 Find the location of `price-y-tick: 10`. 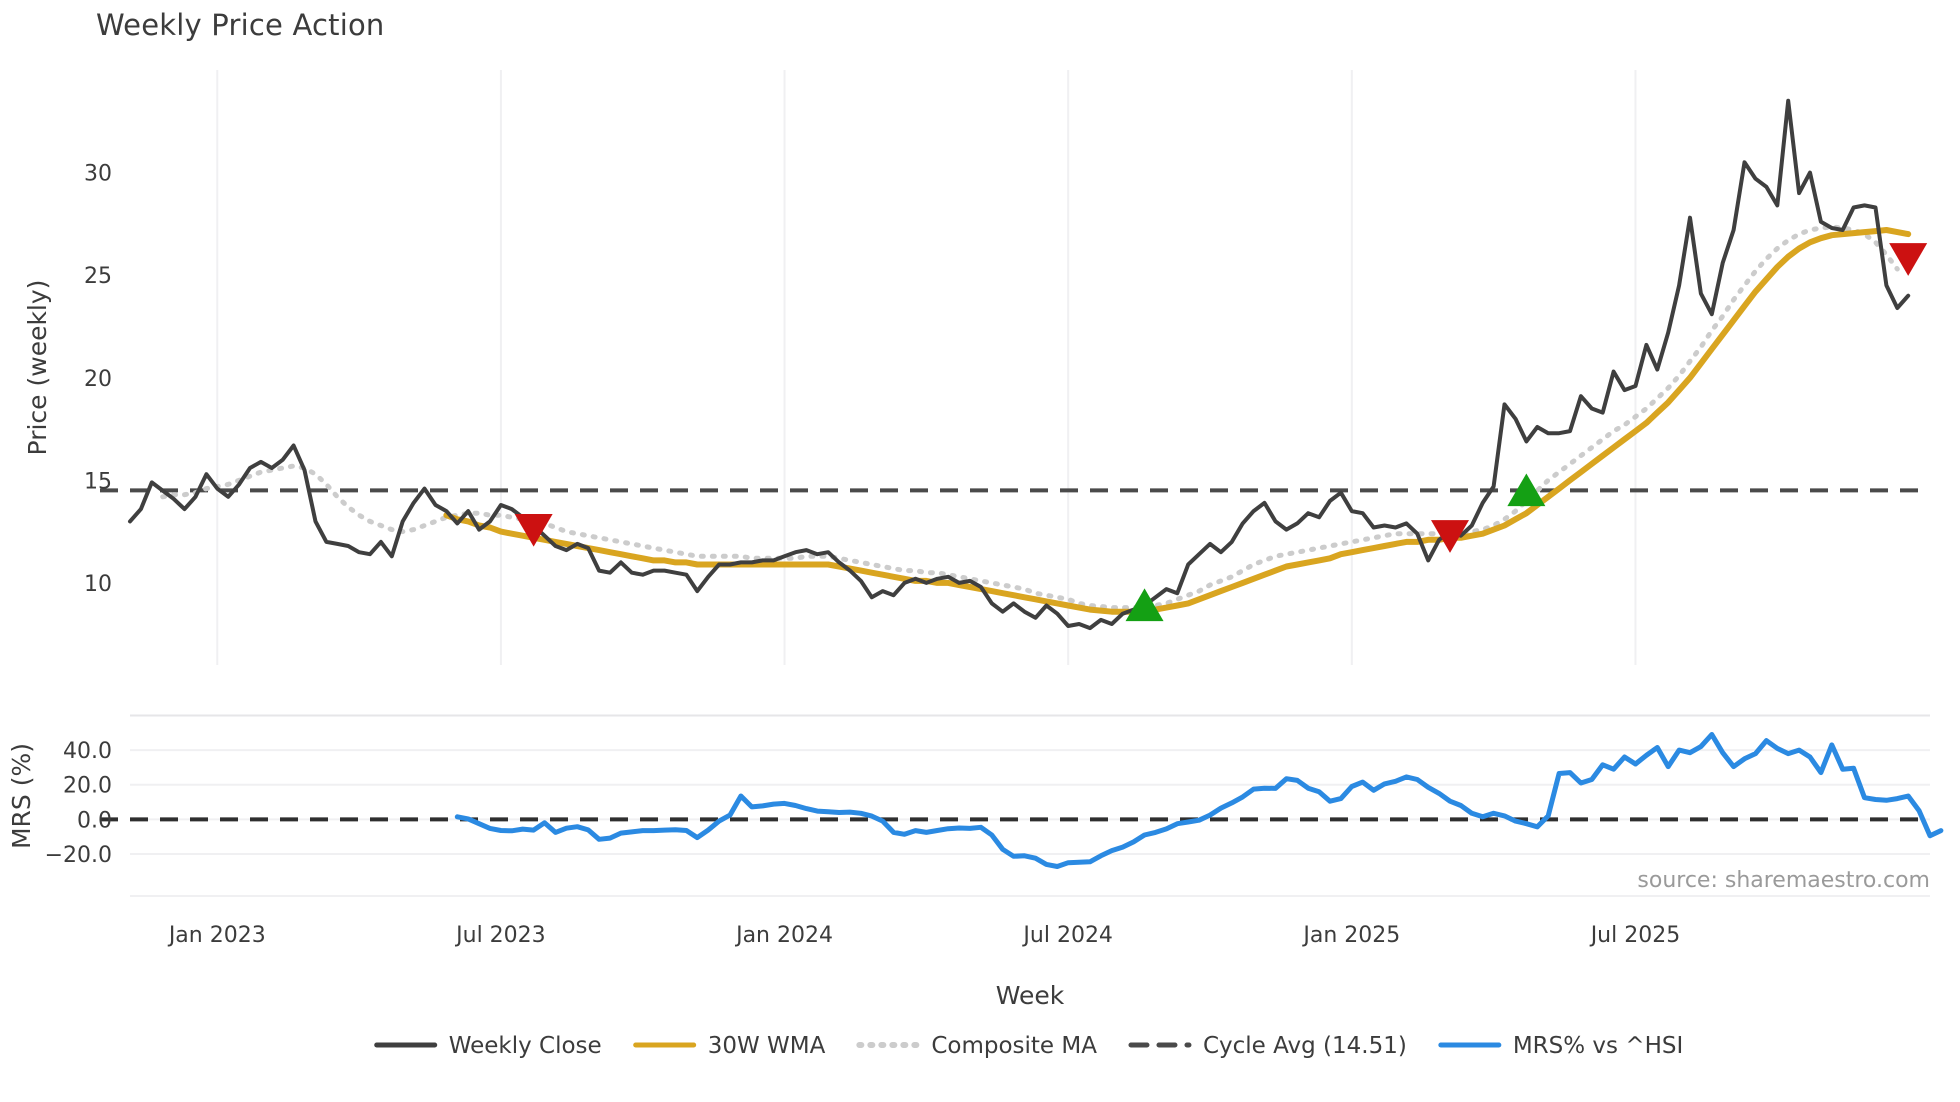

price-y-tick: 10 is located at coordinates (98, 584).